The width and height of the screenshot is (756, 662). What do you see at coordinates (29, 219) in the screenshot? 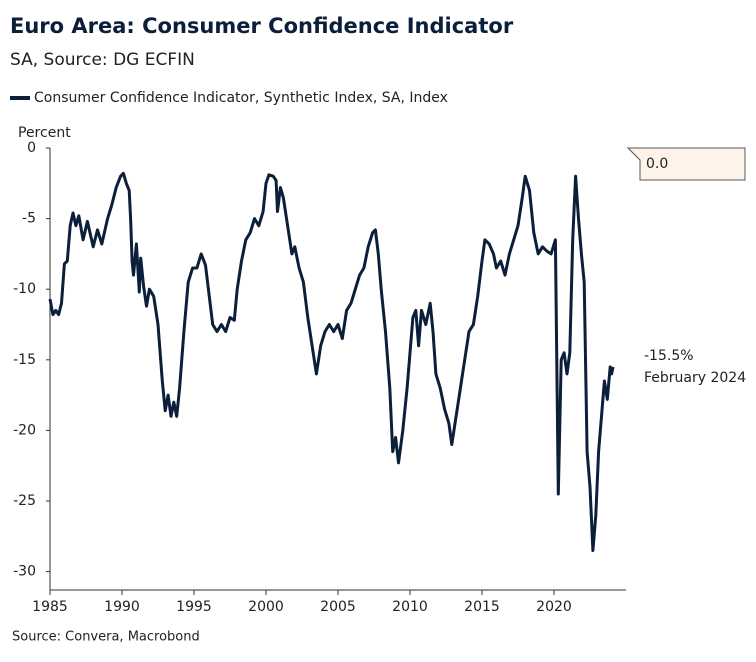
I see `y-tick-label: -5` at bounding box center [29, 219].